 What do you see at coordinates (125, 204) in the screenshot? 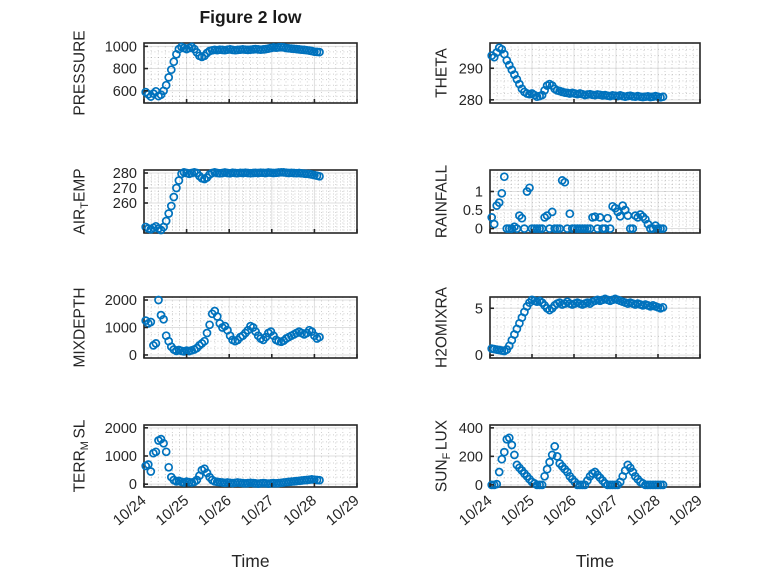
I see `svg-text: 260` at bounding box center [125, 204].